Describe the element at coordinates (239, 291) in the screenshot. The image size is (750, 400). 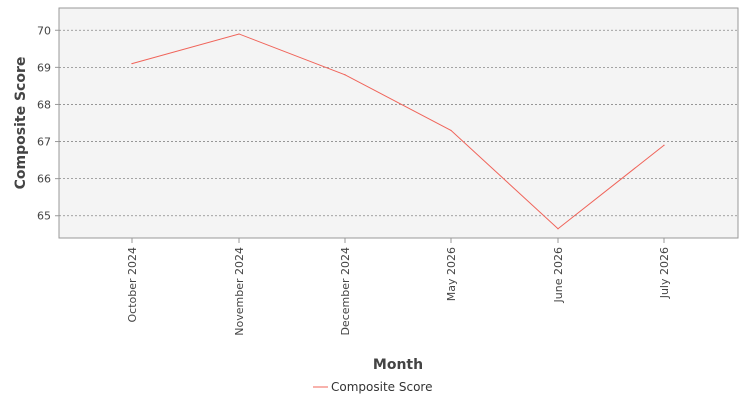
I see `x-tick-label: November 2024` at that location.